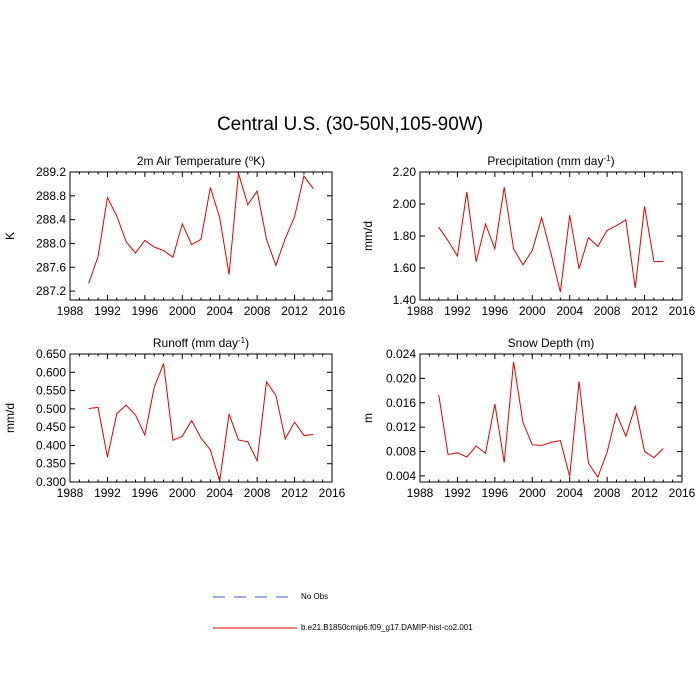  I want to click on chart-3-ytick-label: 0.550, so click(51, 391).